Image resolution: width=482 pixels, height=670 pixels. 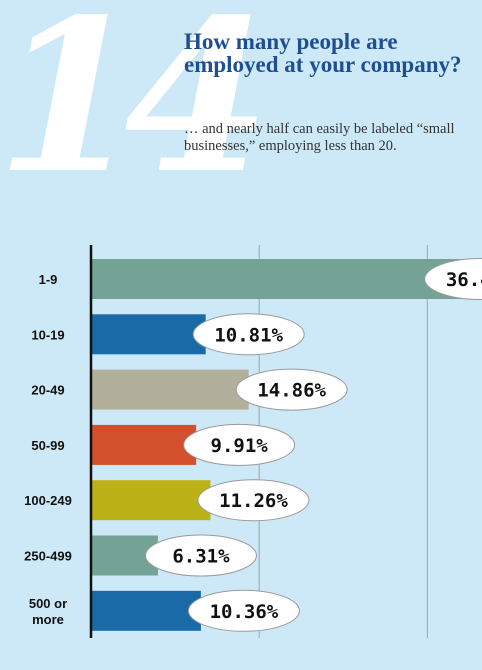 What do you see at coordinates (47, 445) in the screenshot?
I see `category-label: 50-99` at bounding box center [47, 445].